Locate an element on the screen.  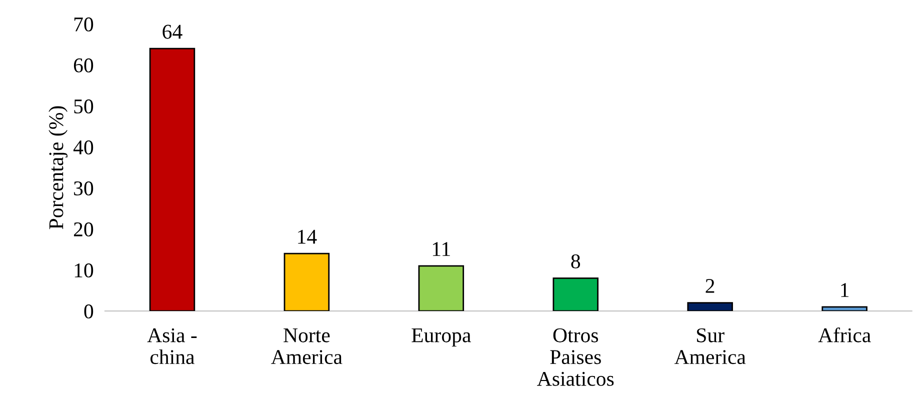
y-tick-label: 70 is located at coordinates (84, 24).